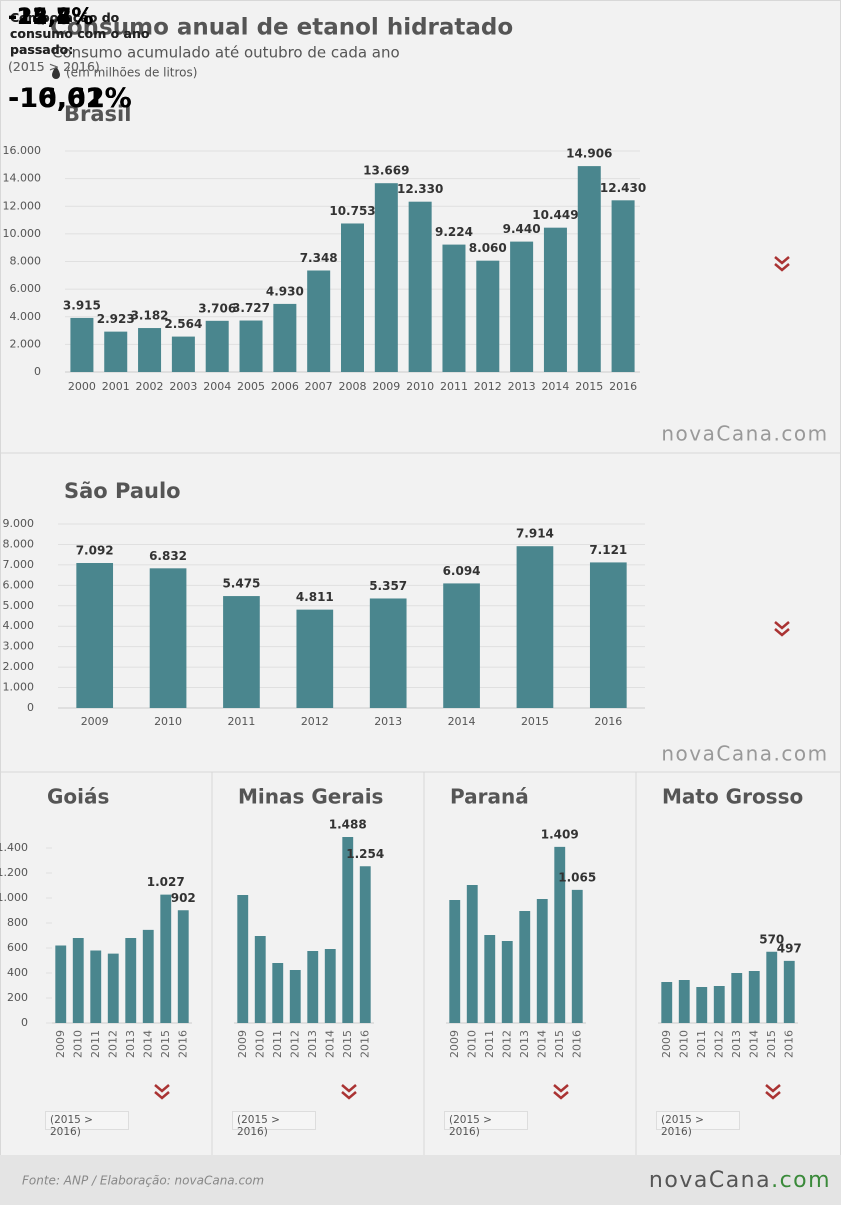 The width and height of the screenshot is (841, 1205). Describe the element at coordinates (17, 922) in the screenshot. I see `y-tick-label: 800` at that location.